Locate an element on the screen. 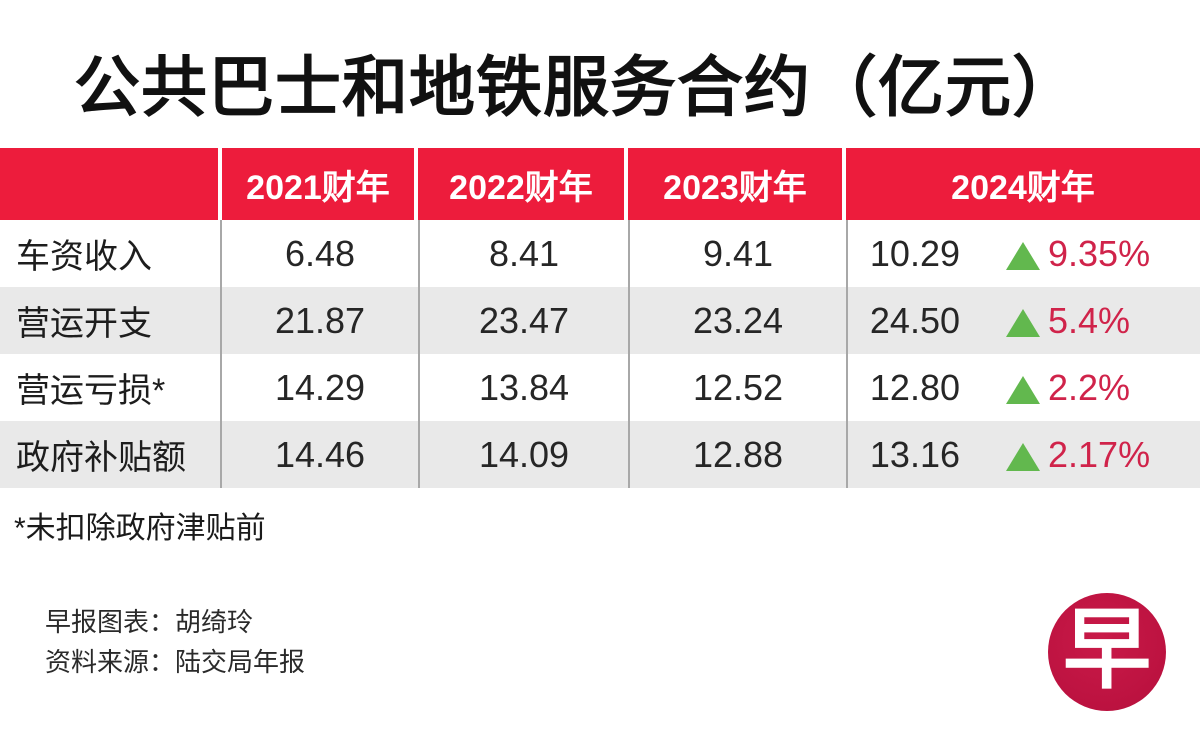  zaobao-logo: 早 is located at coordinates (1107, 652).